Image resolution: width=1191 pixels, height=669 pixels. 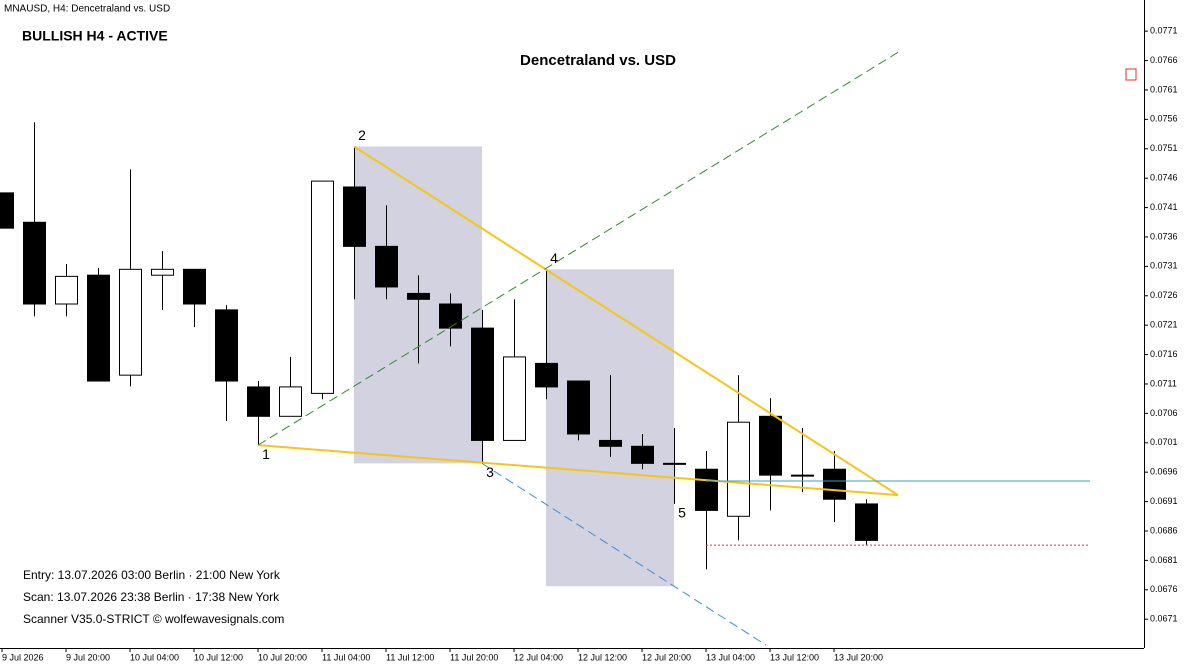 What do you see at coordinates (730, 657) in the screenshot?
I see `x-tick-label: 13 Jul 04:00` at bounding box center [730, 657].